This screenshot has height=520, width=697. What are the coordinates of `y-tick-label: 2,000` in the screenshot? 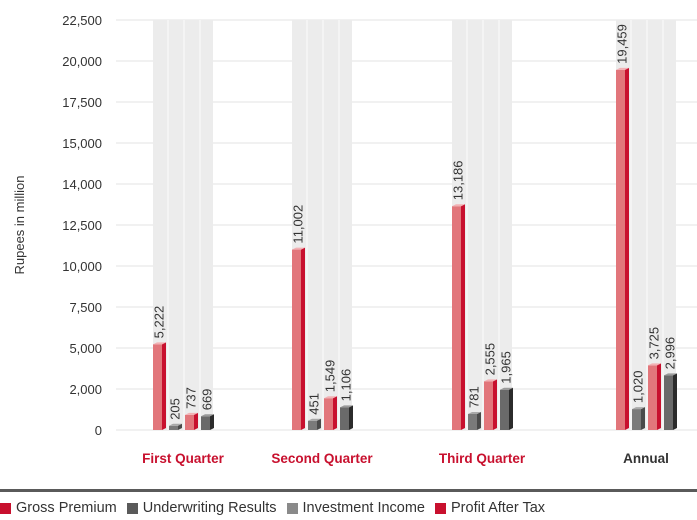 It's located at (85, 389).